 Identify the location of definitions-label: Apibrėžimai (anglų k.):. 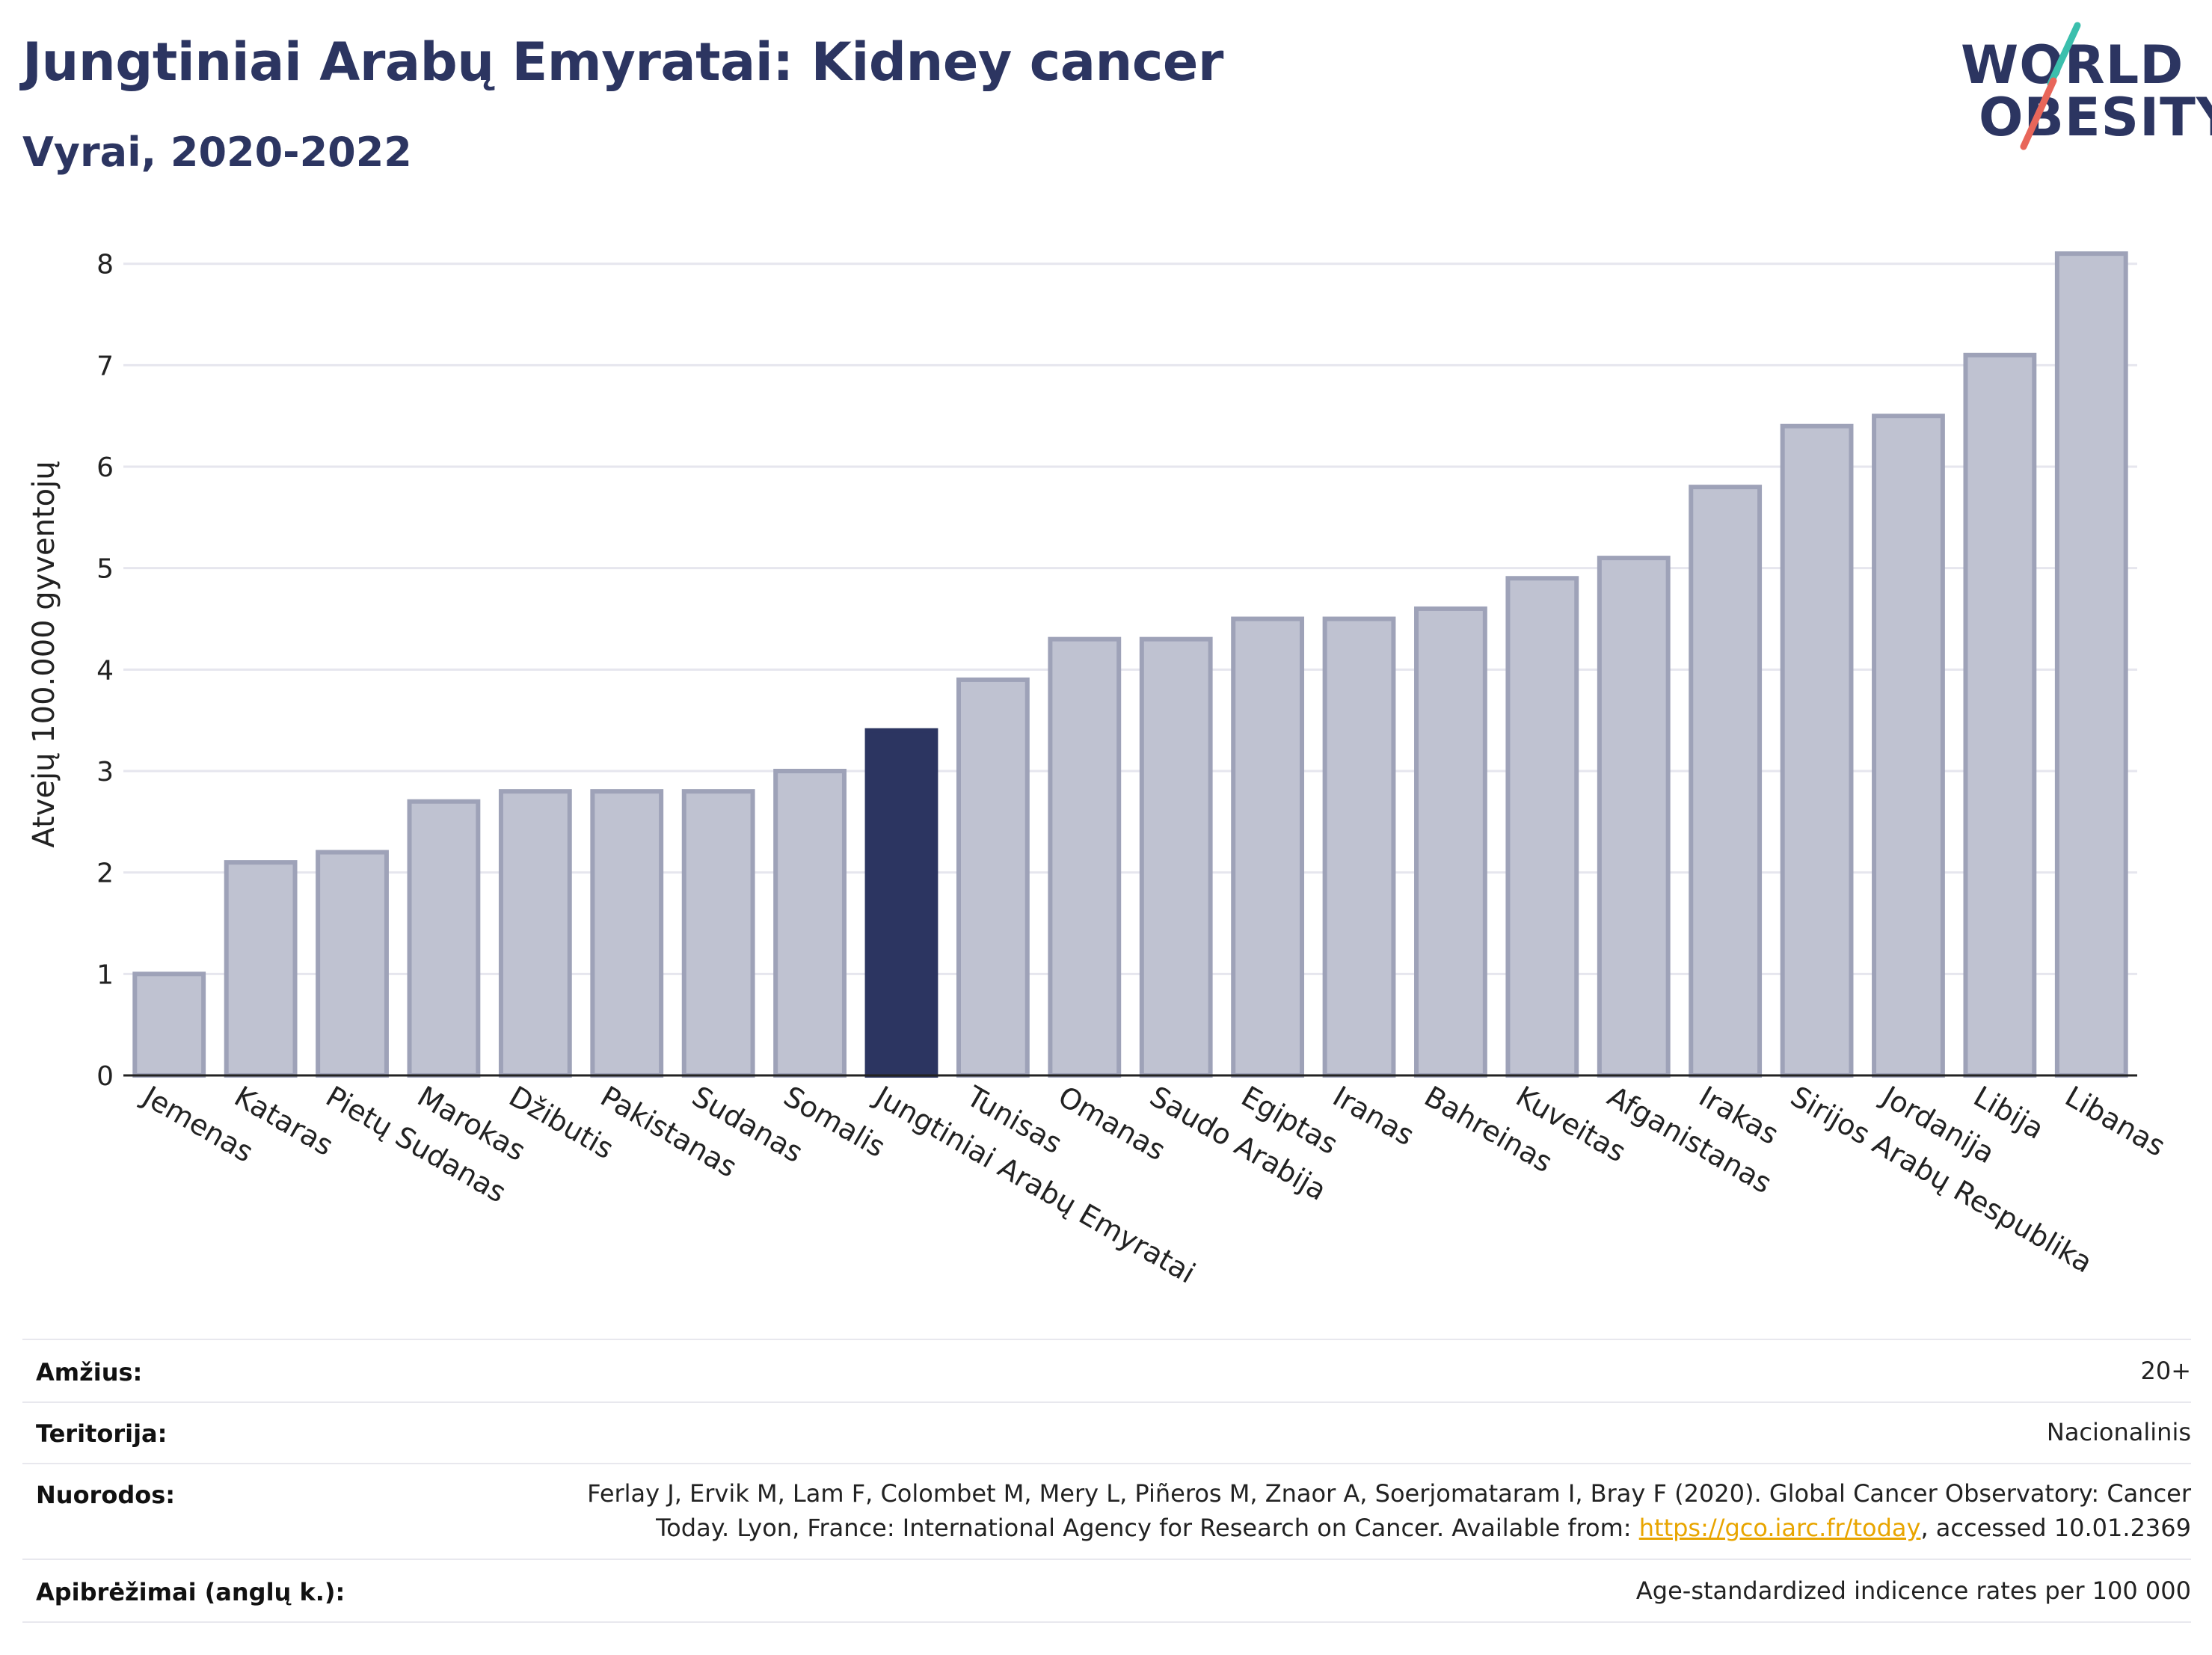
(190, 1592).